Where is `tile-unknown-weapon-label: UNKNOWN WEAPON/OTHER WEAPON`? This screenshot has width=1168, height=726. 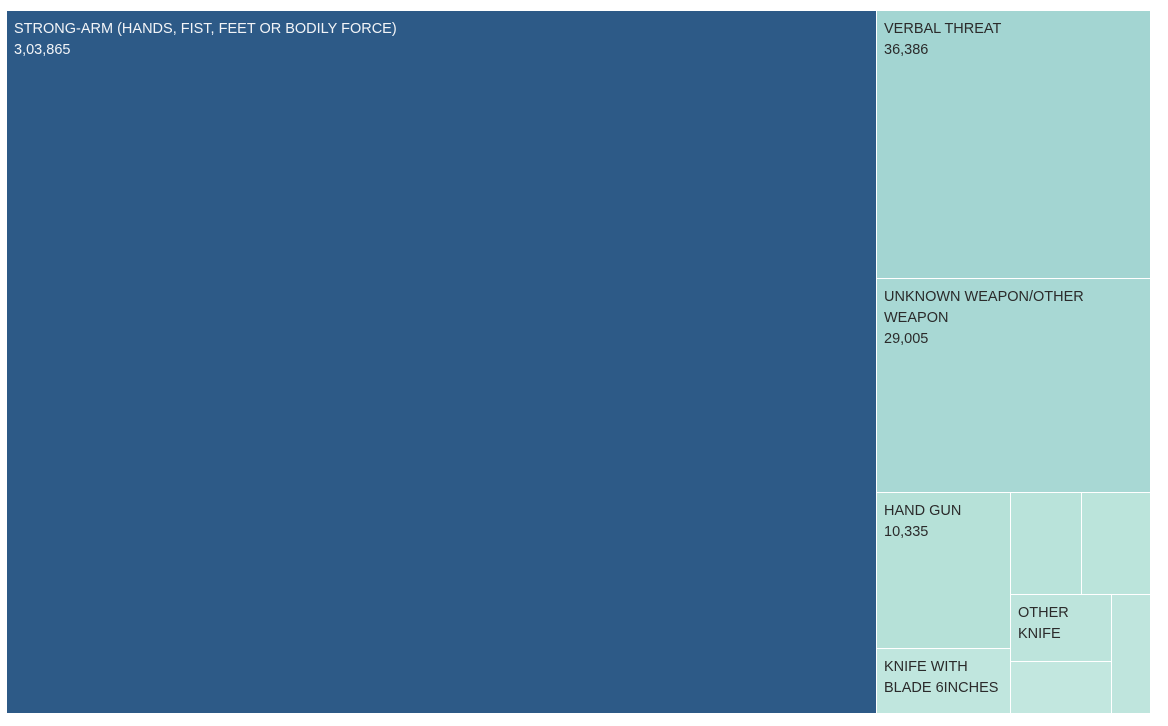 tile-unknown-weapon-label: UNKNOWN WEAPON/OTHER WEAPON is located at coordinates (984, 307).